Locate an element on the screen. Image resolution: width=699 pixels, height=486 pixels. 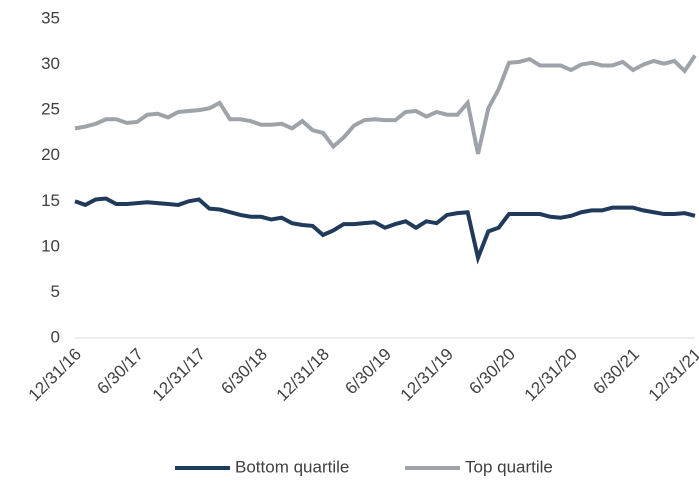
y-tick-label: 25 is located at coordinates (50, 109).